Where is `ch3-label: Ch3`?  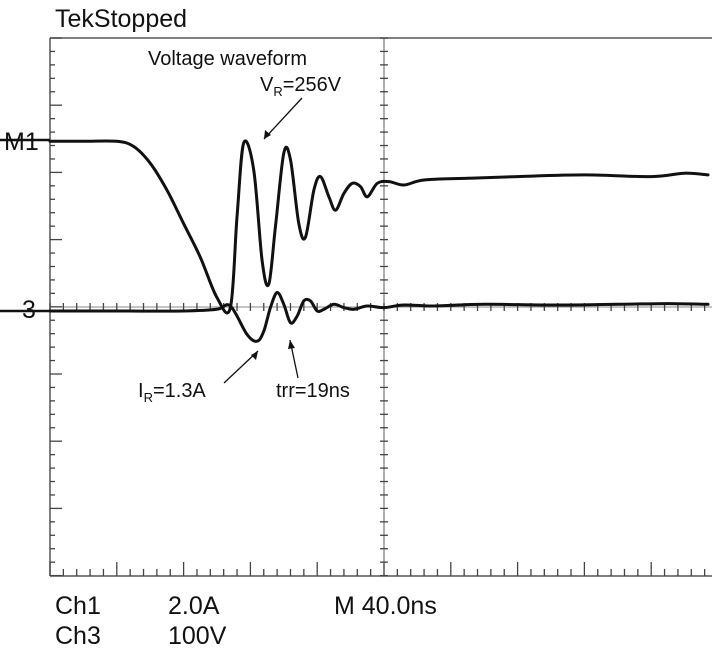
ch3-label: Ch3 is located at coordinates (78, 636).